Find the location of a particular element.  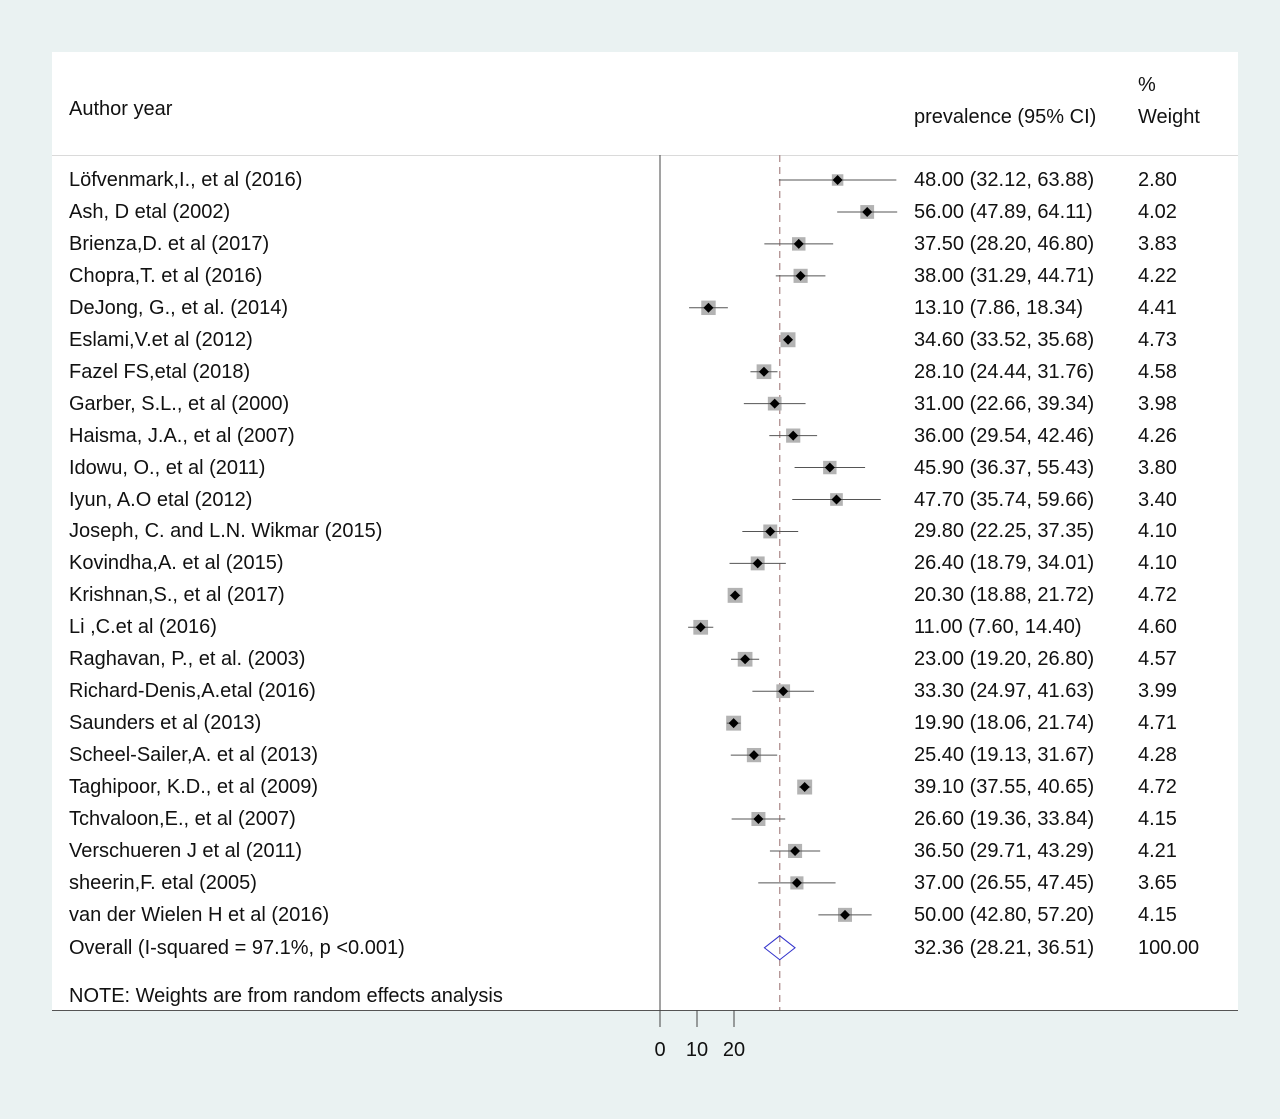

study-weight: 3.99 is located at coordinates (1157, 691).